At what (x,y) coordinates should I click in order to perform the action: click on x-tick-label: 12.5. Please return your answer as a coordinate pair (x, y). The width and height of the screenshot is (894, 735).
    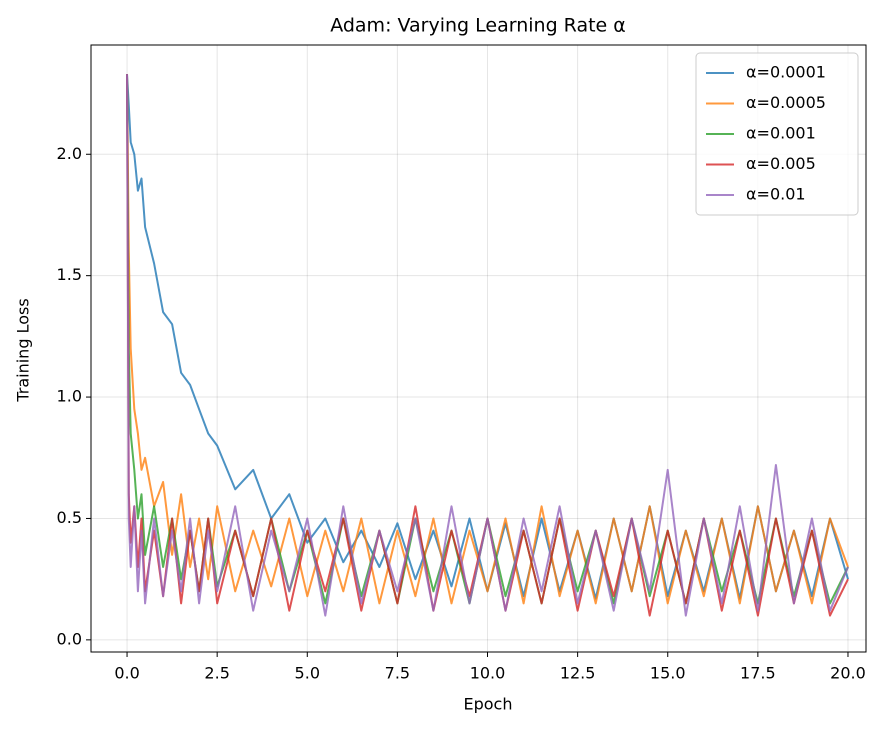
    Looking at the image, I should click on (578, 673).